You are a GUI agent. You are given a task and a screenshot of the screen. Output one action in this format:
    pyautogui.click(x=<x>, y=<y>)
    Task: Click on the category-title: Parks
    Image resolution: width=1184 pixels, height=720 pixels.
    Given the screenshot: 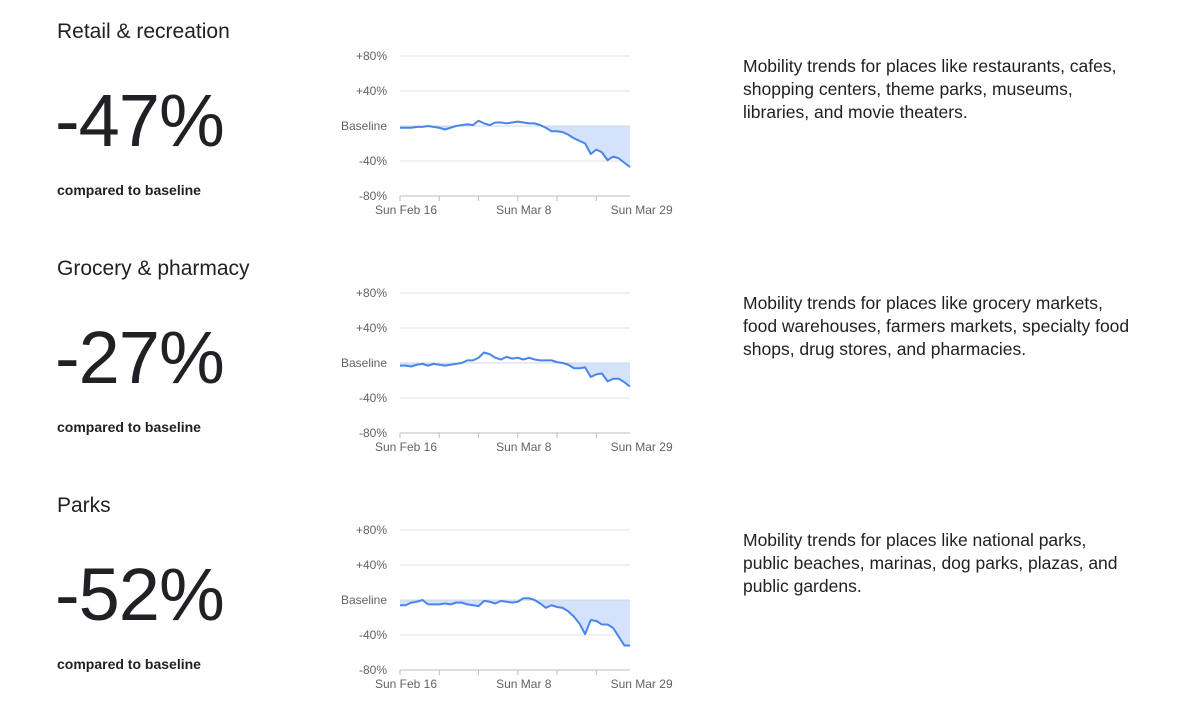 What is the action you would take?
    pyautogui.click(x=84, y=505)
    